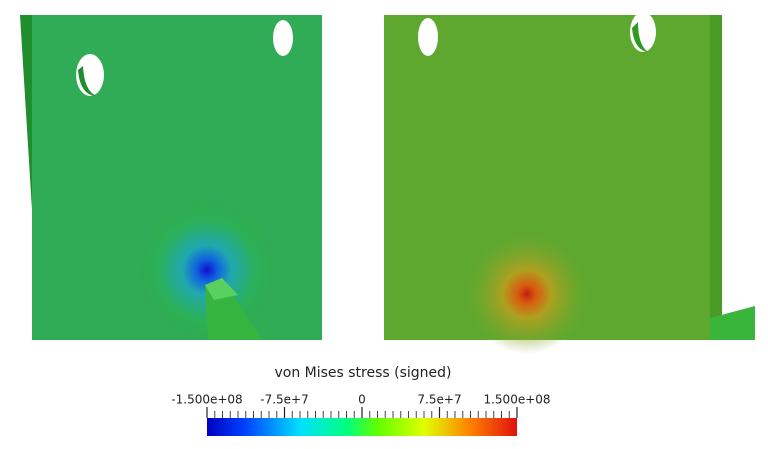  I want to click on tick-label: 1.500e+08, so click(516, 400).